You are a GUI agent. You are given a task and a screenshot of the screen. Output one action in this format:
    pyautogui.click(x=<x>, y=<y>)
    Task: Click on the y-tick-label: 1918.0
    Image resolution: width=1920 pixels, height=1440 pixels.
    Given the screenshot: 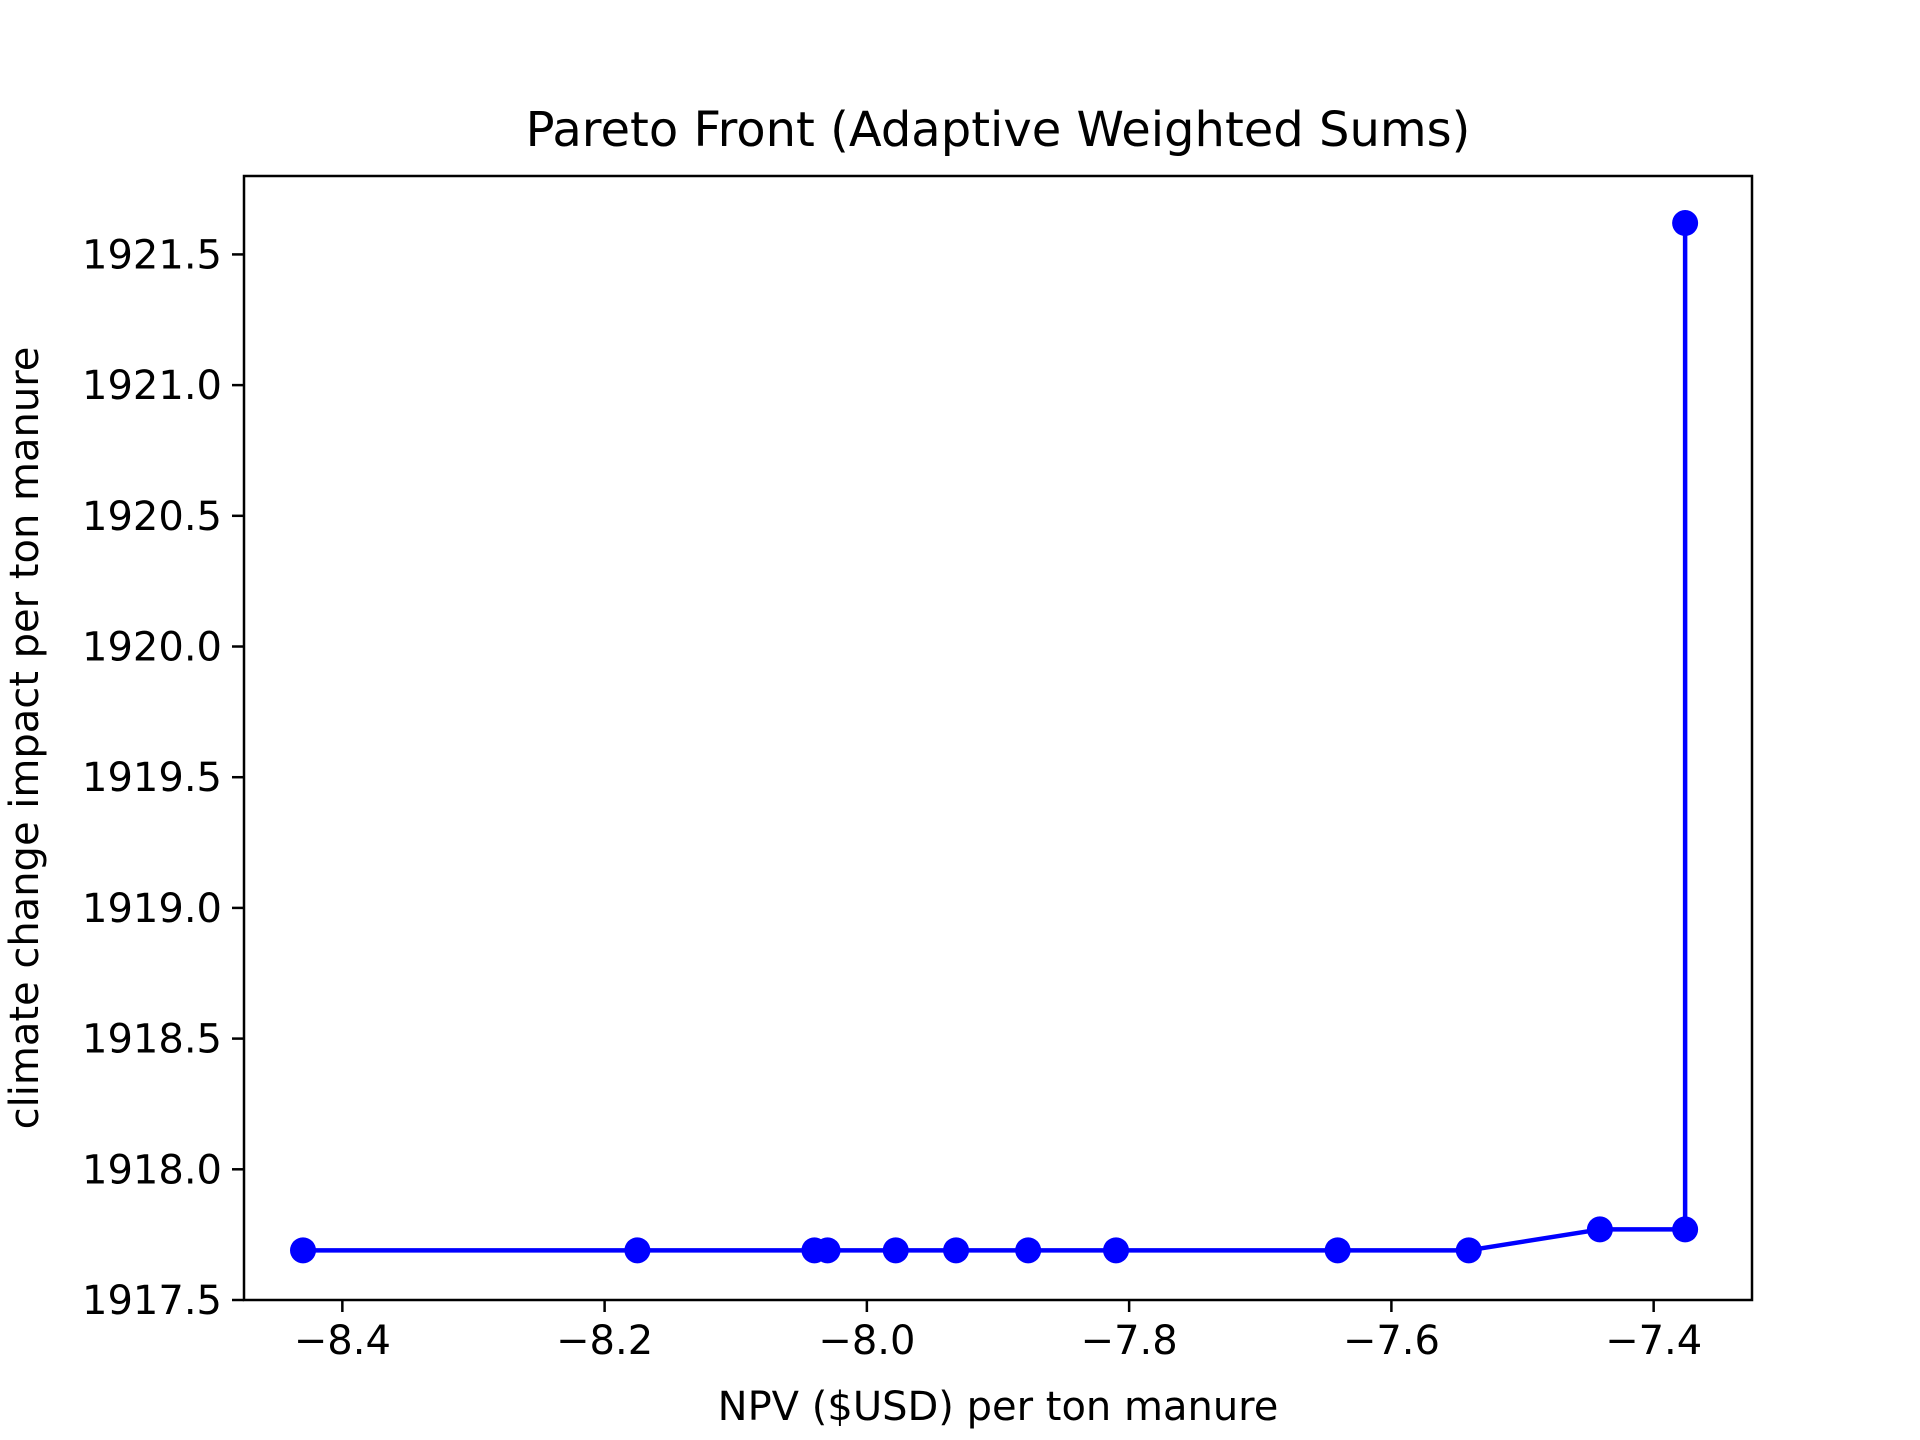 What is the action you would take?
    pyautogui.click(x=152, y=1170)
    